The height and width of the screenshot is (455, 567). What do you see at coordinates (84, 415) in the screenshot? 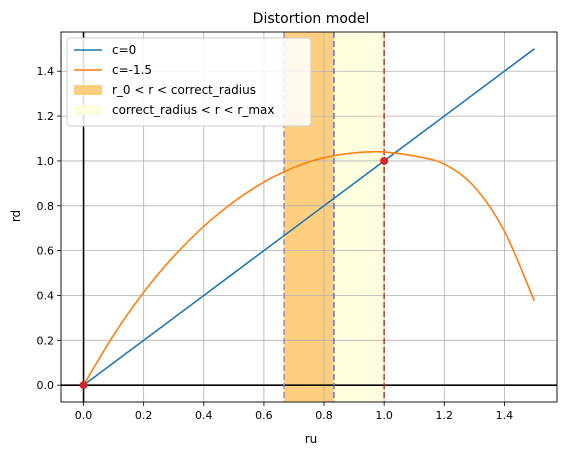
I see `x-tick-label: 0.0` at bounding box center [84, 415].